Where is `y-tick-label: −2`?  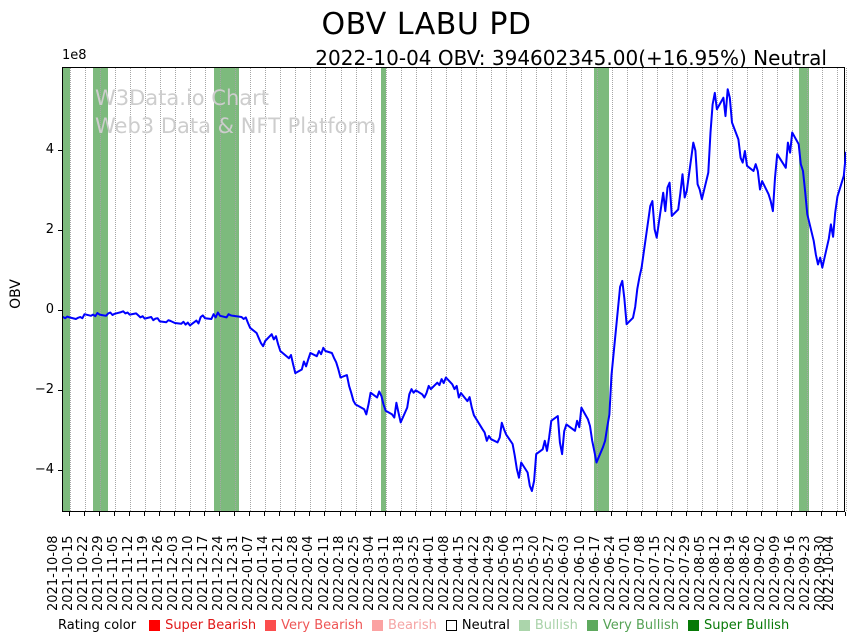 y-tick-label: −2 is located at coordinates (44, 390).